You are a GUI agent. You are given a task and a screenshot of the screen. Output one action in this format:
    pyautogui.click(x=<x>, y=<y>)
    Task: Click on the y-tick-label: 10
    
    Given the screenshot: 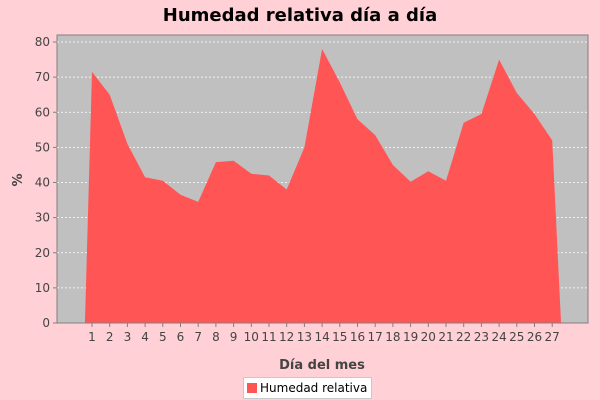 What is the action you would take?
    pyautogui.click(x=42, y=288)
    